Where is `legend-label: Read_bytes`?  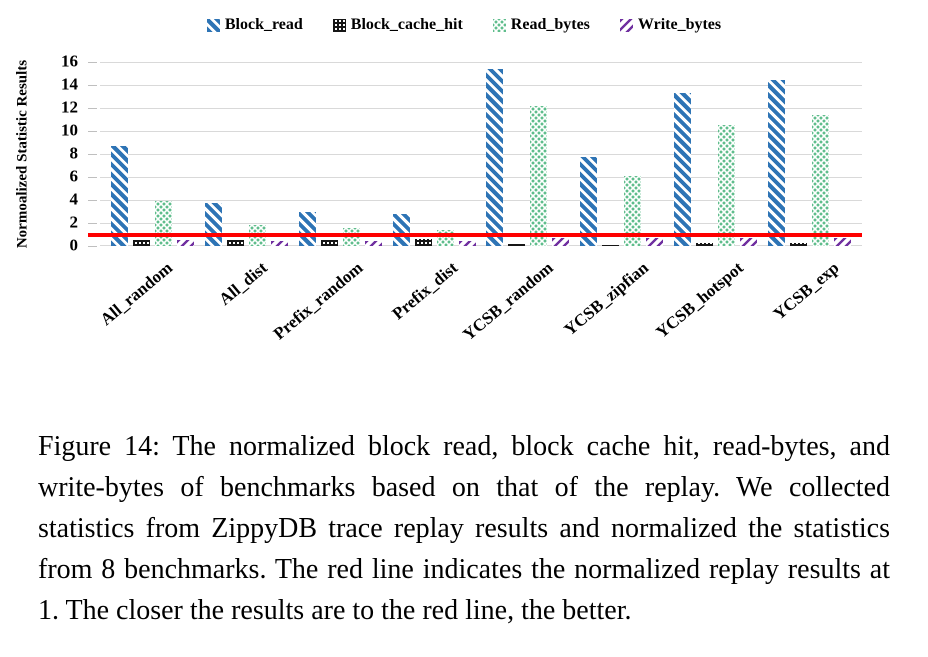 legend-label: Read_bytes is located at coordinates (550, 24).